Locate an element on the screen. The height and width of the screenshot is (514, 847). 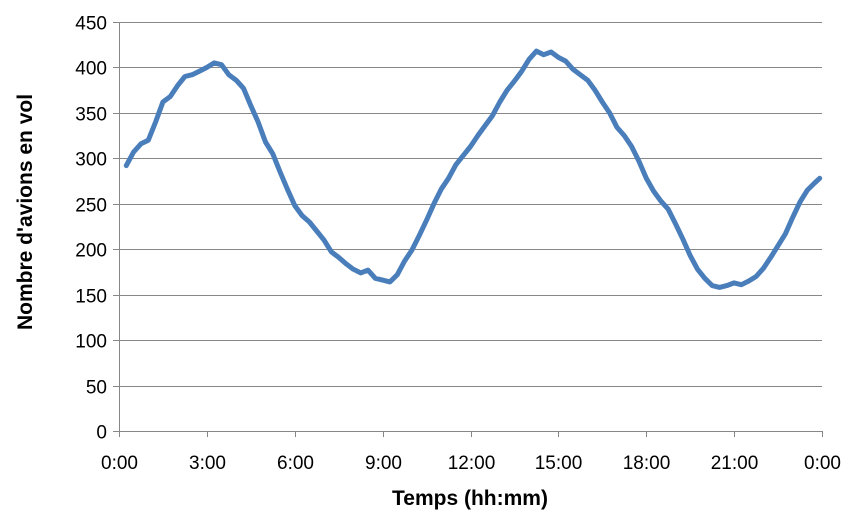
y-tick-labels: 0 50 100 150 200 250 300 350 400 450 is located at coordinates (91, 229).